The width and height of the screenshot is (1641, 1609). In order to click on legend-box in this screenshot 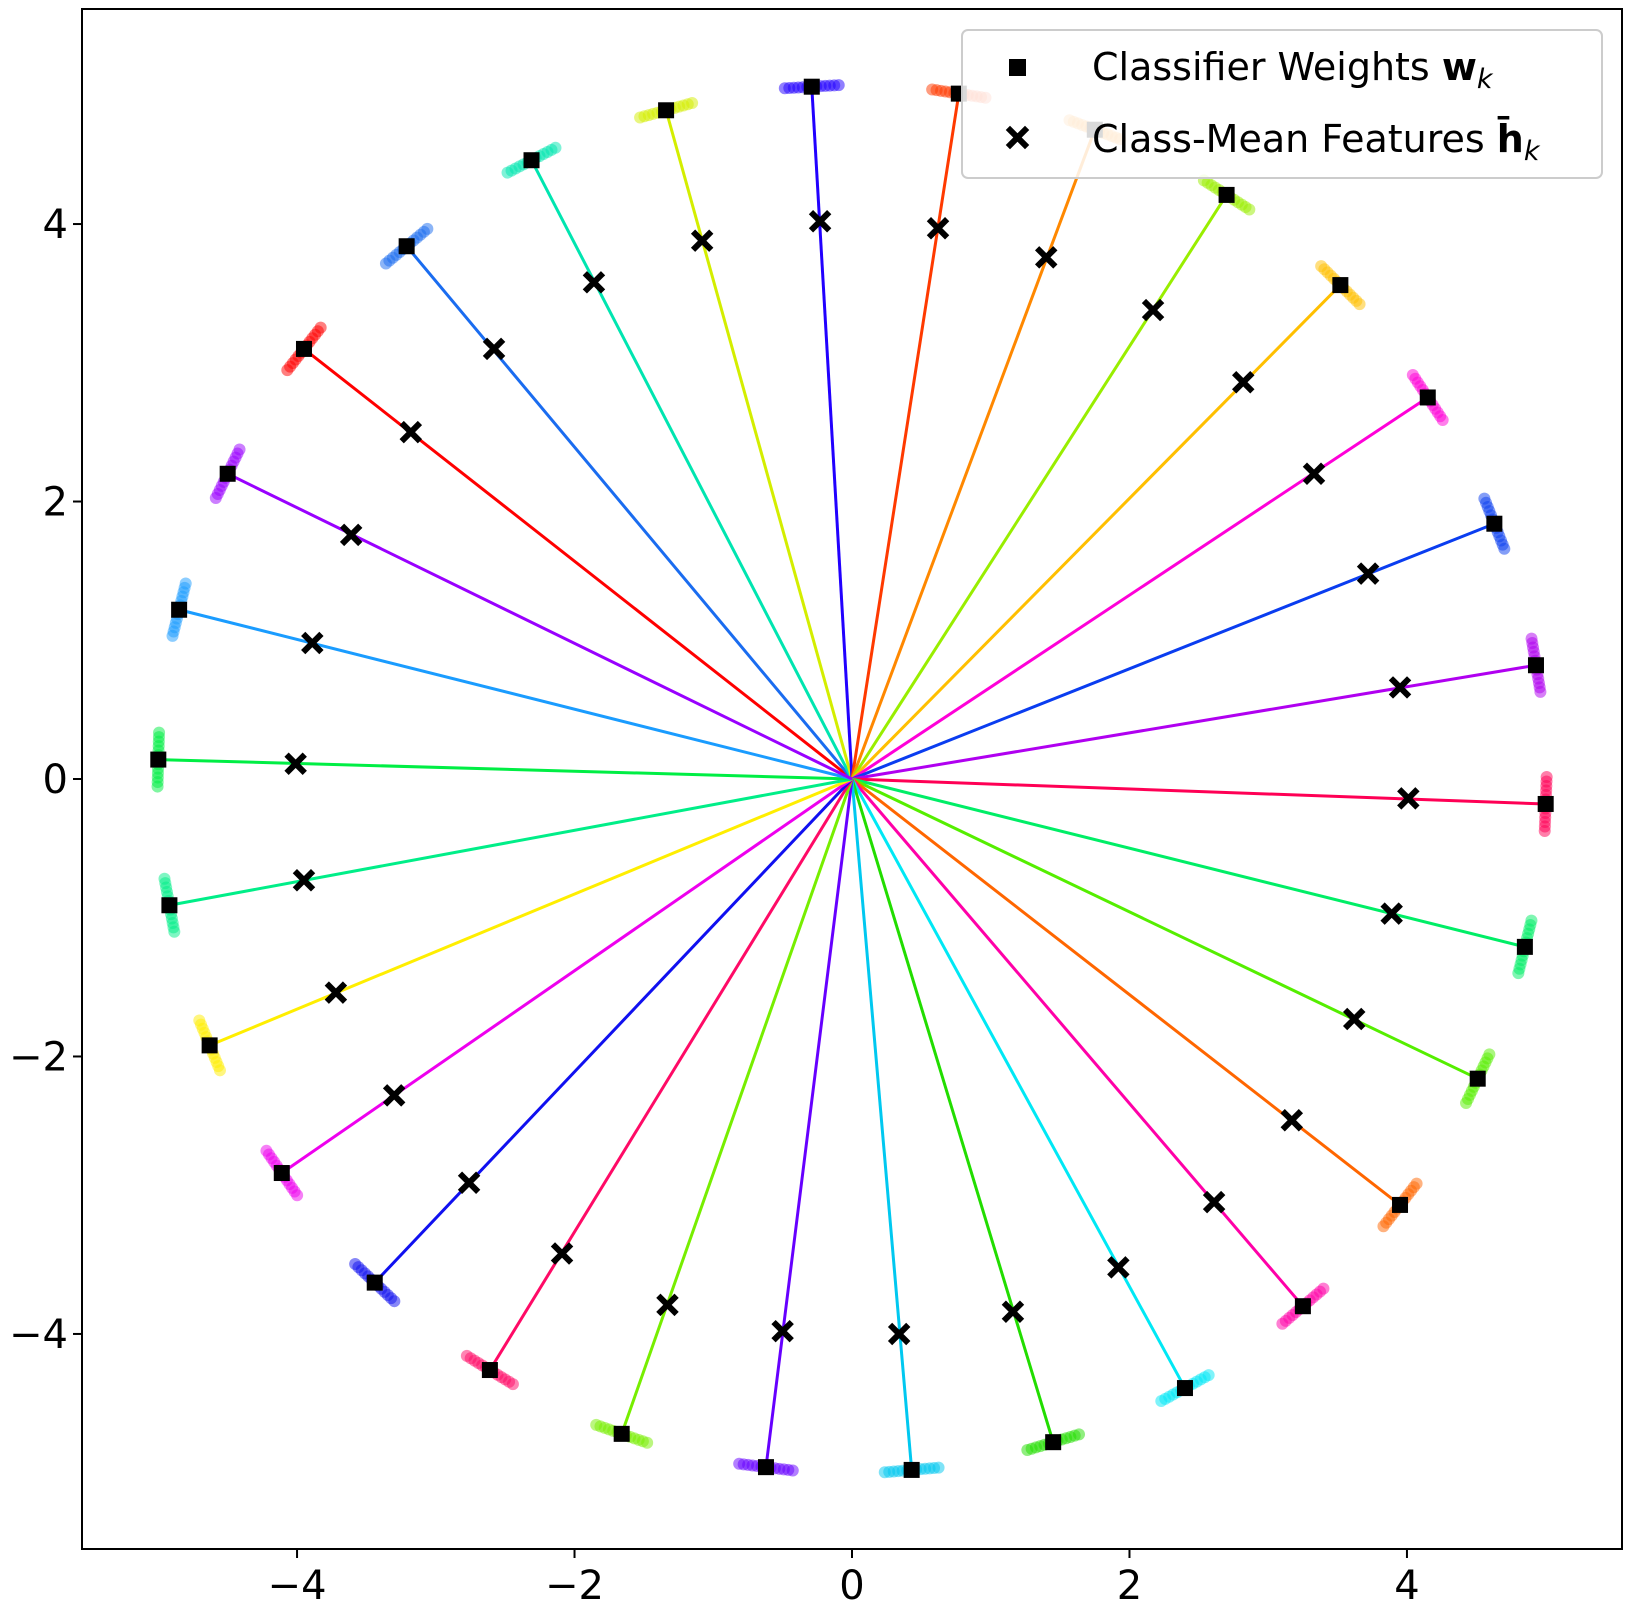, I will do `click(1282, 104)`.